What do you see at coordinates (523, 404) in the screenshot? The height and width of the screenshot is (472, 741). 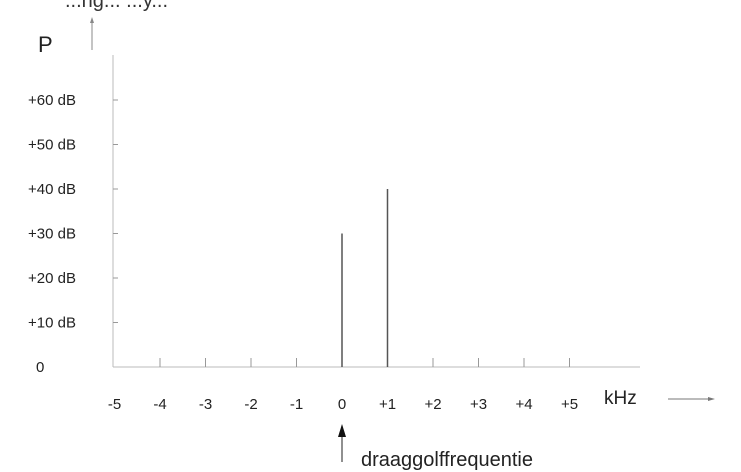 I see `x-tick-label: +4` at bounding box center [523, 404].